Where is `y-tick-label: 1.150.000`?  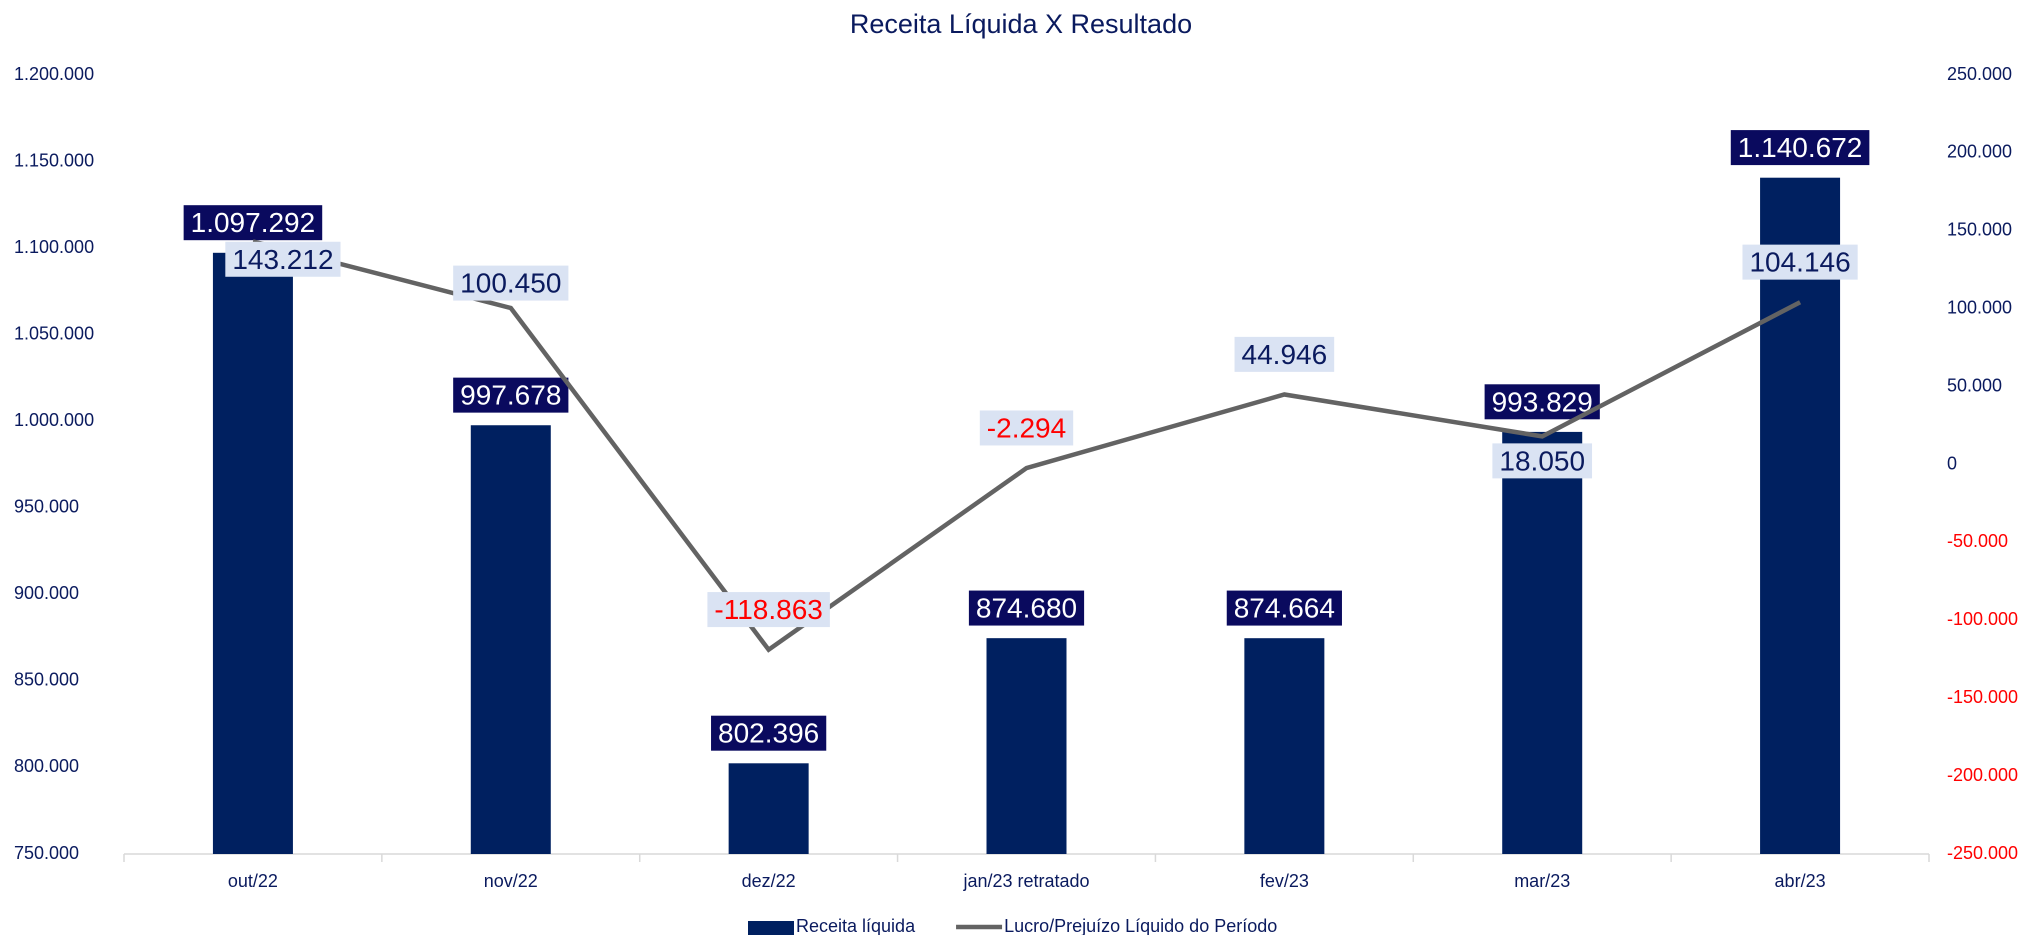
y-tick-label: 1.150.000 is located at coordinates (54, 160).